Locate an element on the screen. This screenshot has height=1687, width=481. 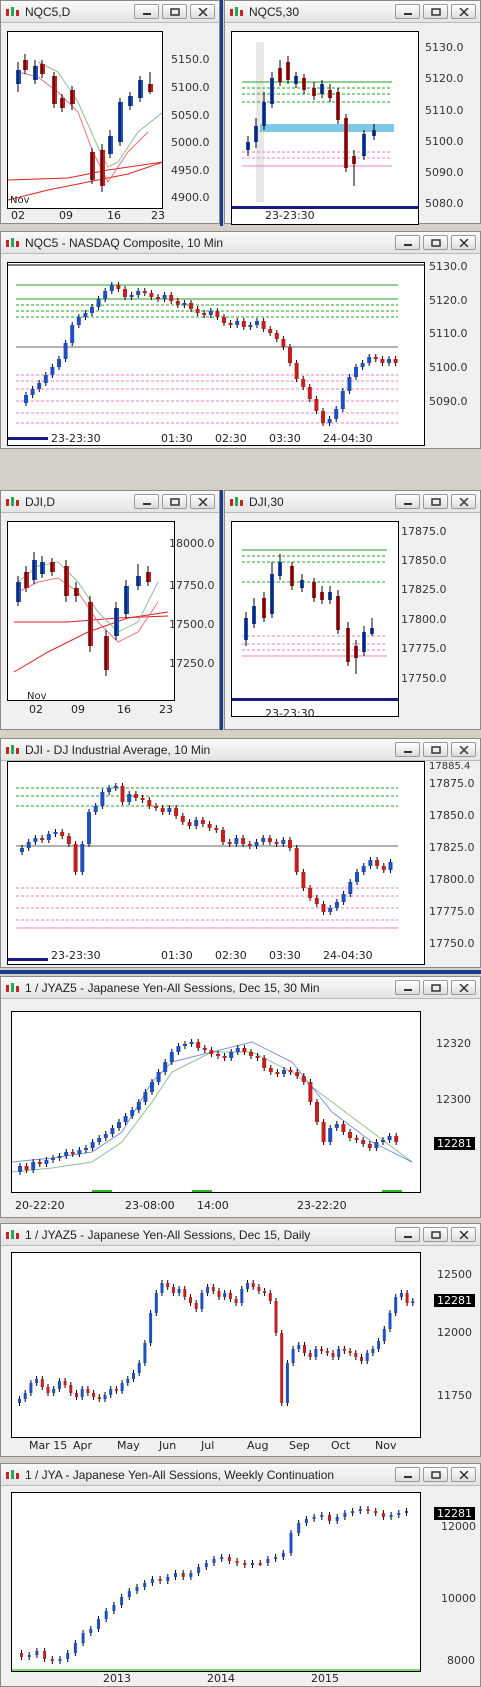
window-nqc5-30min: NQC5,30 is located at coordinates (352, 112).